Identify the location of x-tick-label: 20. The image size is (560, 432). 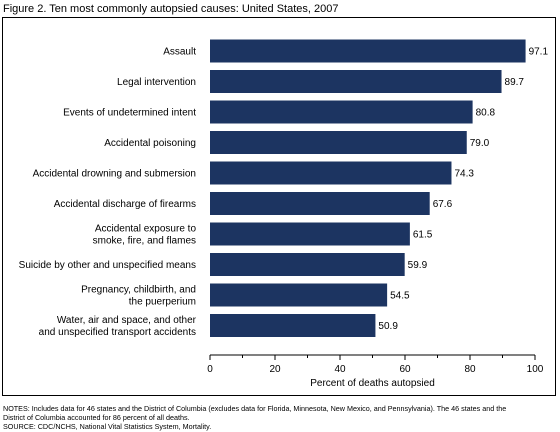
(275, 369).